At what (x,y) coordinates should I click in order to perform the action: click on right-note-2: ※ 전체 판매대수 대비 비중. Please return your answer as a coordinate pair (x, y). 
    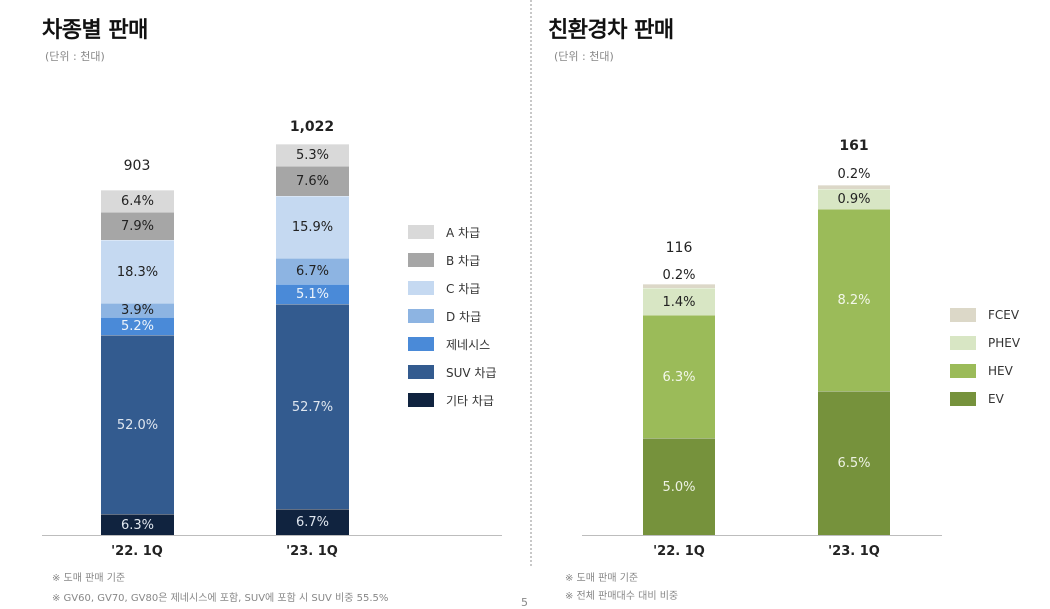
    Looking at the image, I should click on (622, 596).